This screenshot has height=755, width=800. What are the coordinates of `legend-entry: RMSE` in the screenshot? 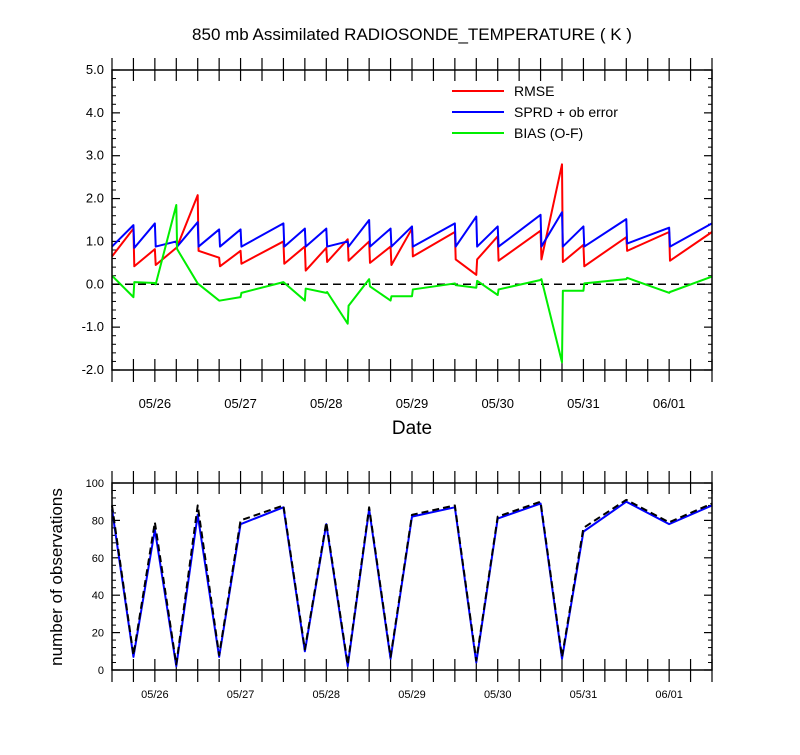 It's located at (534, 91).